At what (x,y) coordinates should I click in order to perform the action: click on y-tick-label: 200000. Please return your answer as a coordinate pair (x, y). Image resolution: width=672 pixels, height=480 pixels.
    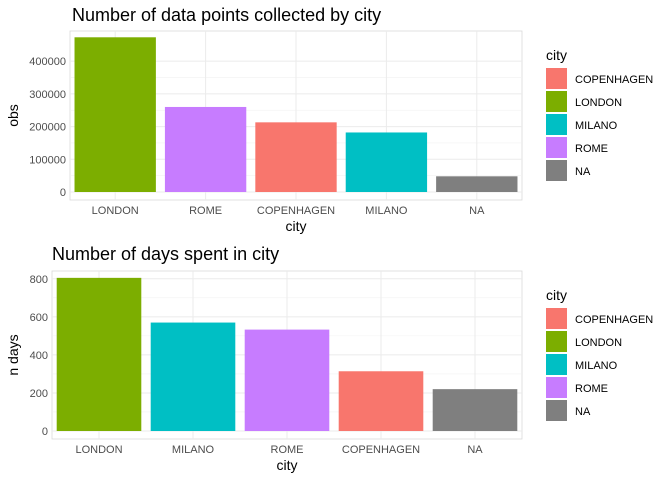
    Looking at the image, I should click on (47, 128).